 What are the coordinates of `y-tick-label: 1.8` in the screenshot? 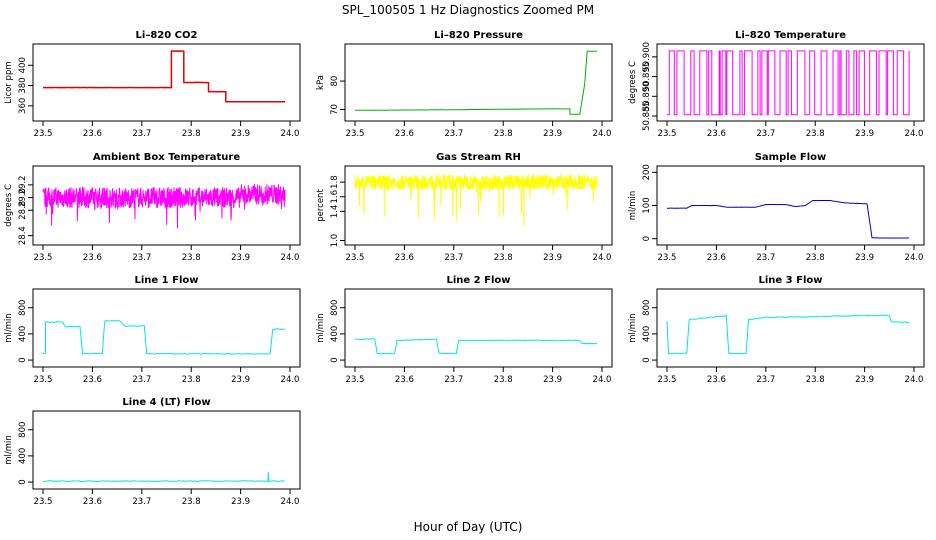 It's located at (335, 182).